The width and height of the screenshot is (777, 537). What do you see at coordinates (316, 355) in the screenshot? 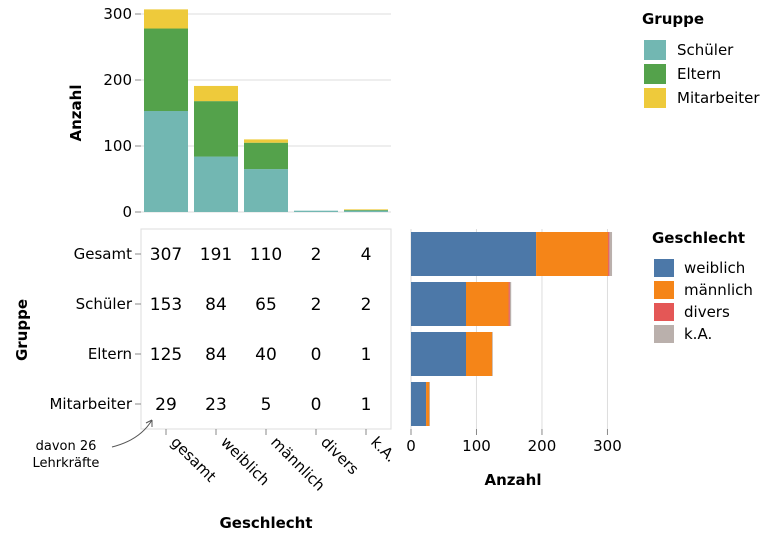
I see `table-cell-eltern-divers: 0` at bounding box center [316, 355].